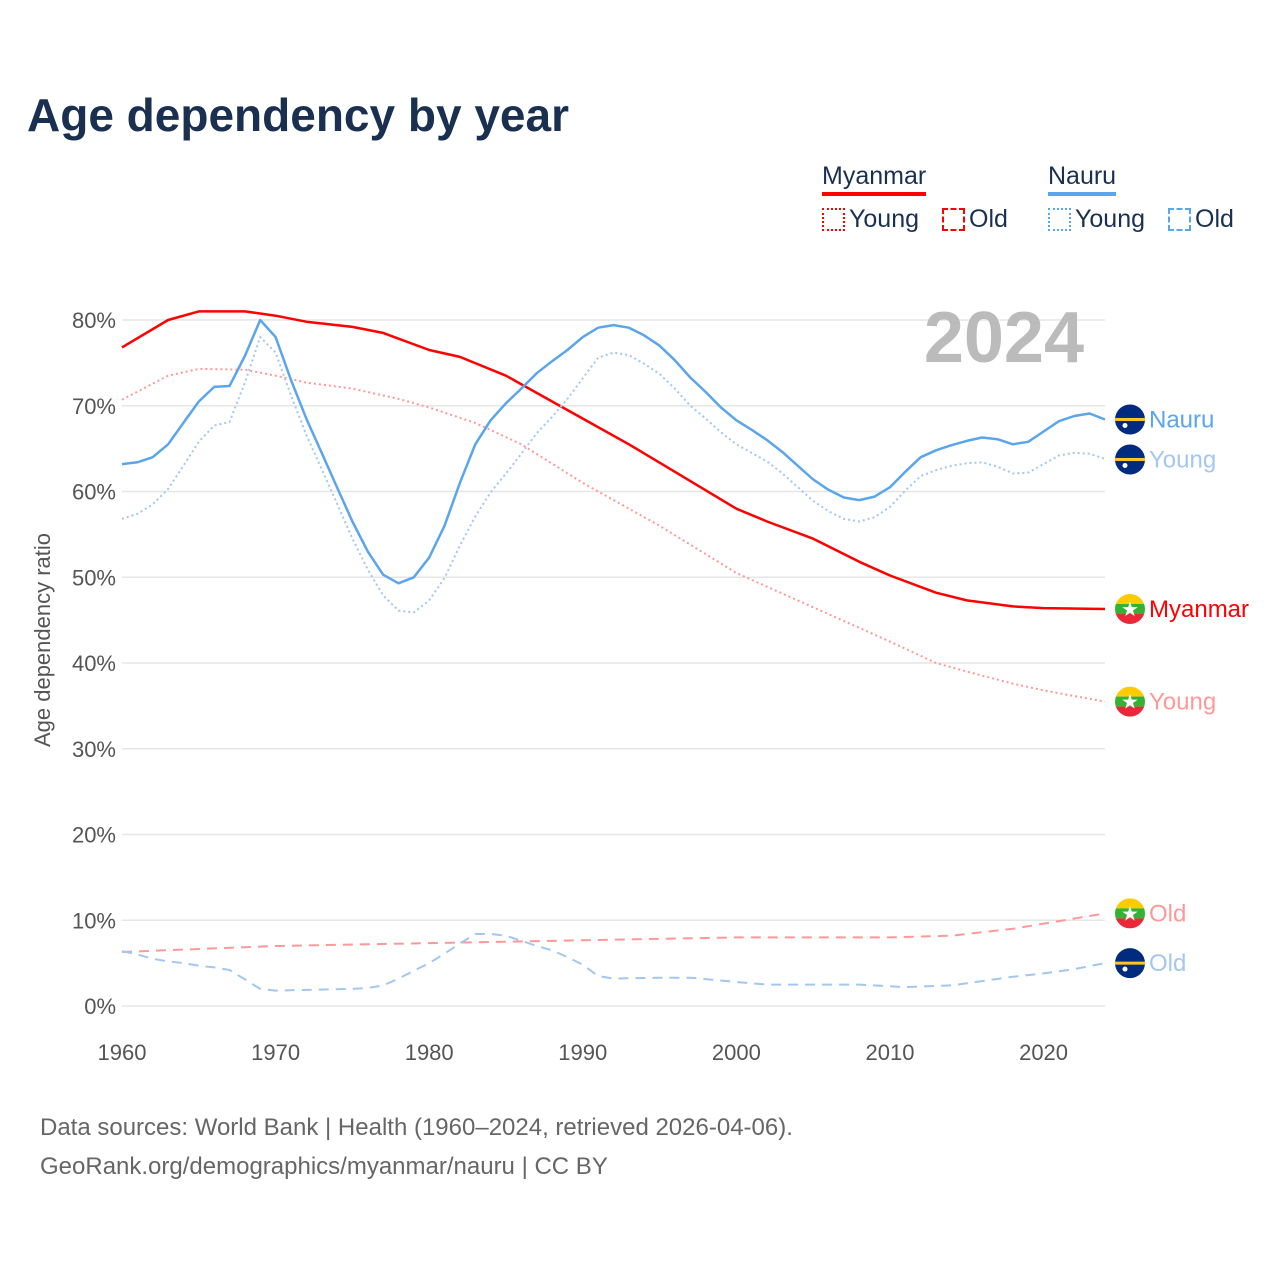  Describe the element at coordinates (613, 932) in the screenshot. I see `series-line-myanmar-old` at that location.